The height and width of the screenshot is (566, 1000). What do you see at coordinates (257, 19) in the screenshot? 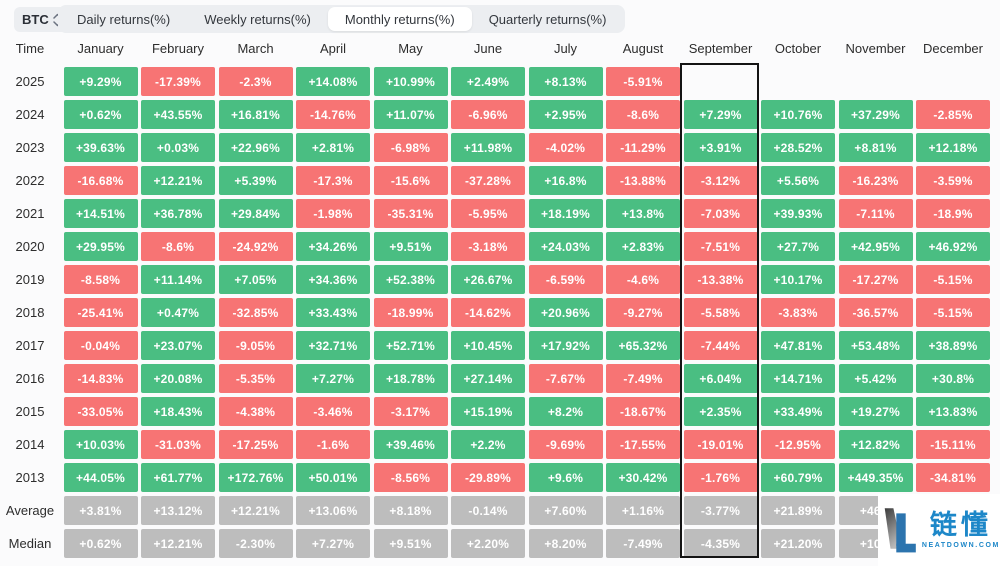
I see `tab-weekly: Weekly returns(%)` at bounding box center [257, 19].